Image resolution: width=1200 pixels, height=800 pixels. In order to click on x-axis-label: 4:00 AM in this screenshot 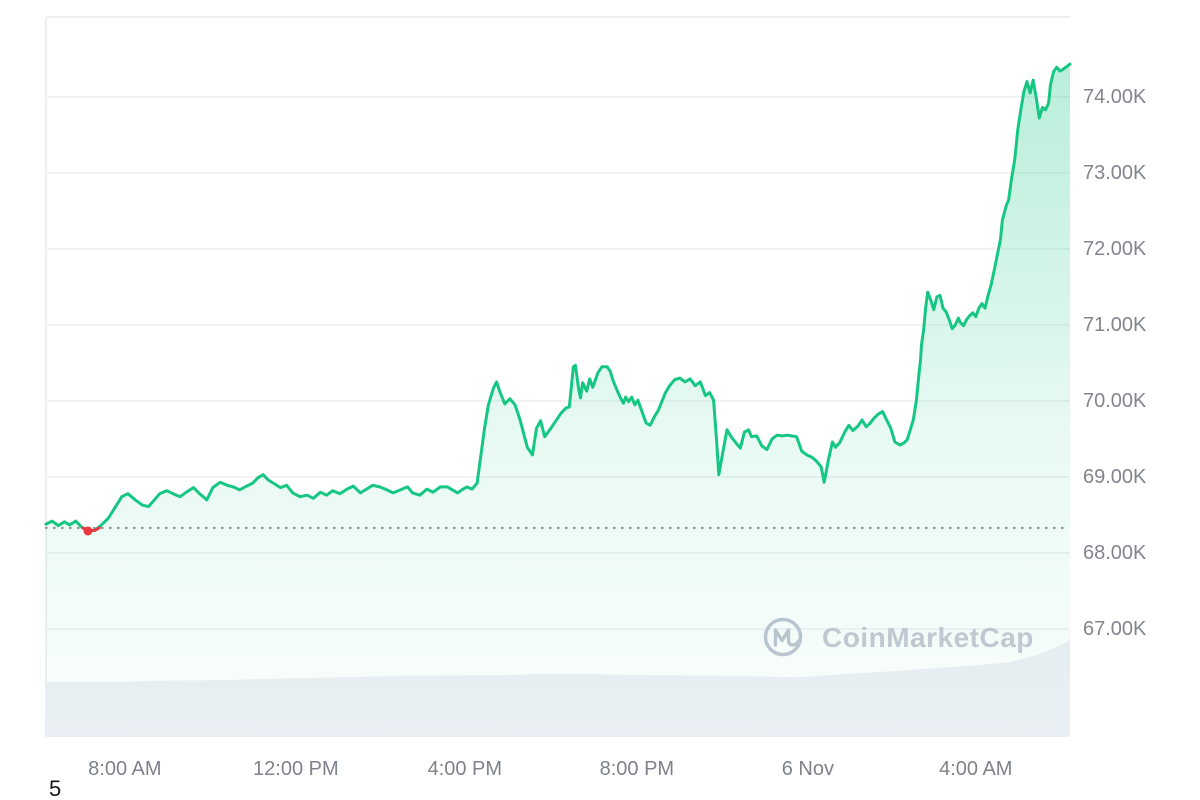, I will do `click(976, 769)`.